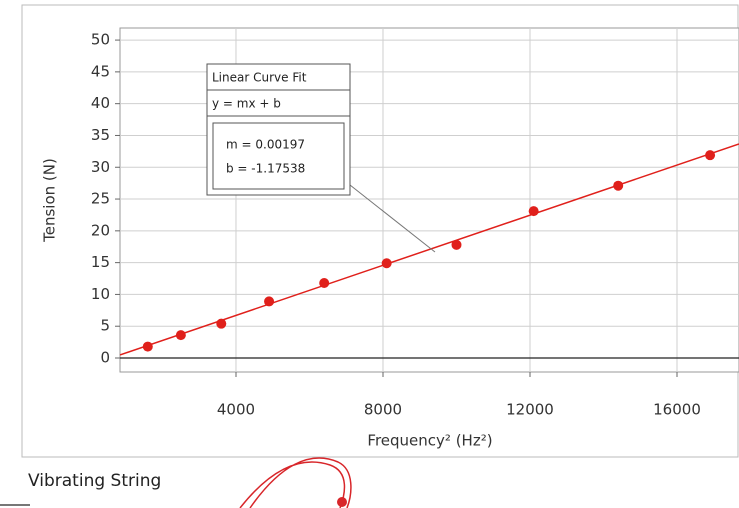 Image resolution: width=739 pixels, height=508 pixels. I want to click on y-axis-label: Tension (N), so click(50, 200).